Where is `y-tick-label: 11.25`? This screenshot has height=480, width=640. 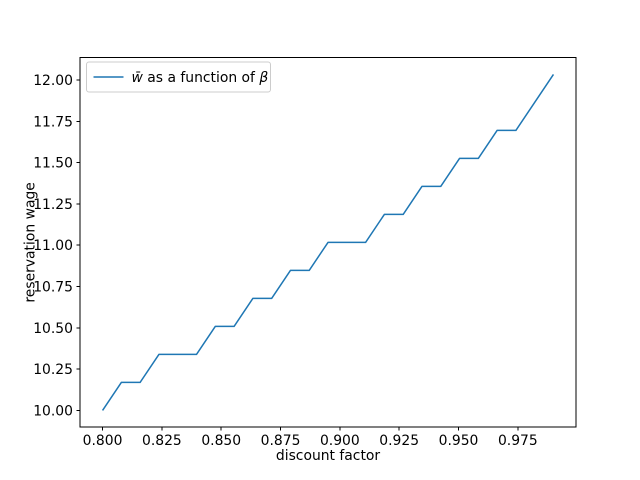
y-tick-label: 11.25 is located at coordinates (53, 205).